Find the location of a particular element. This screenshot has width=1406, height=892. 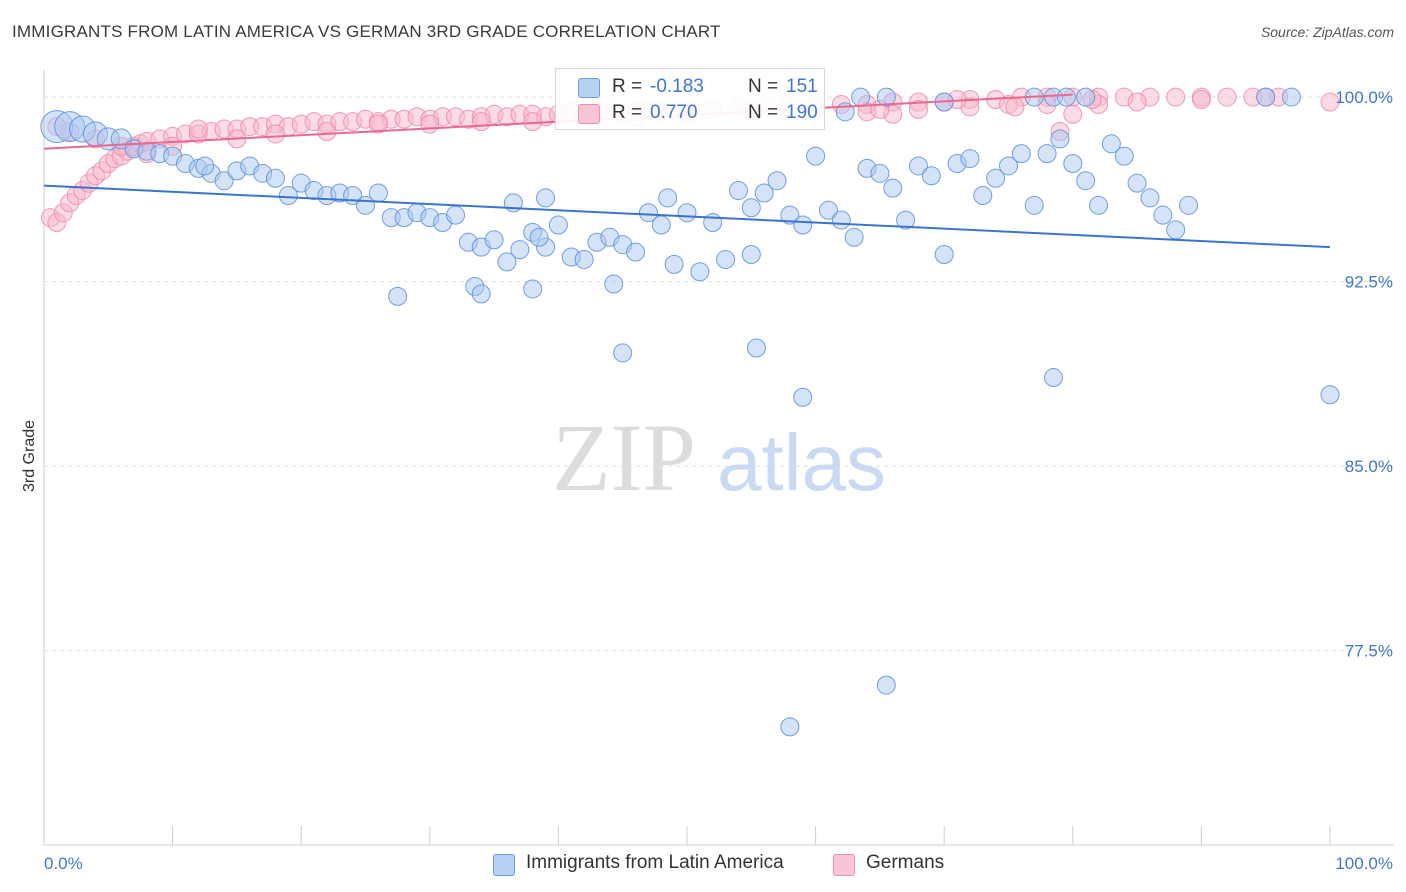

y-tick-label: 92.5% is located at coordinates (1369, 282).